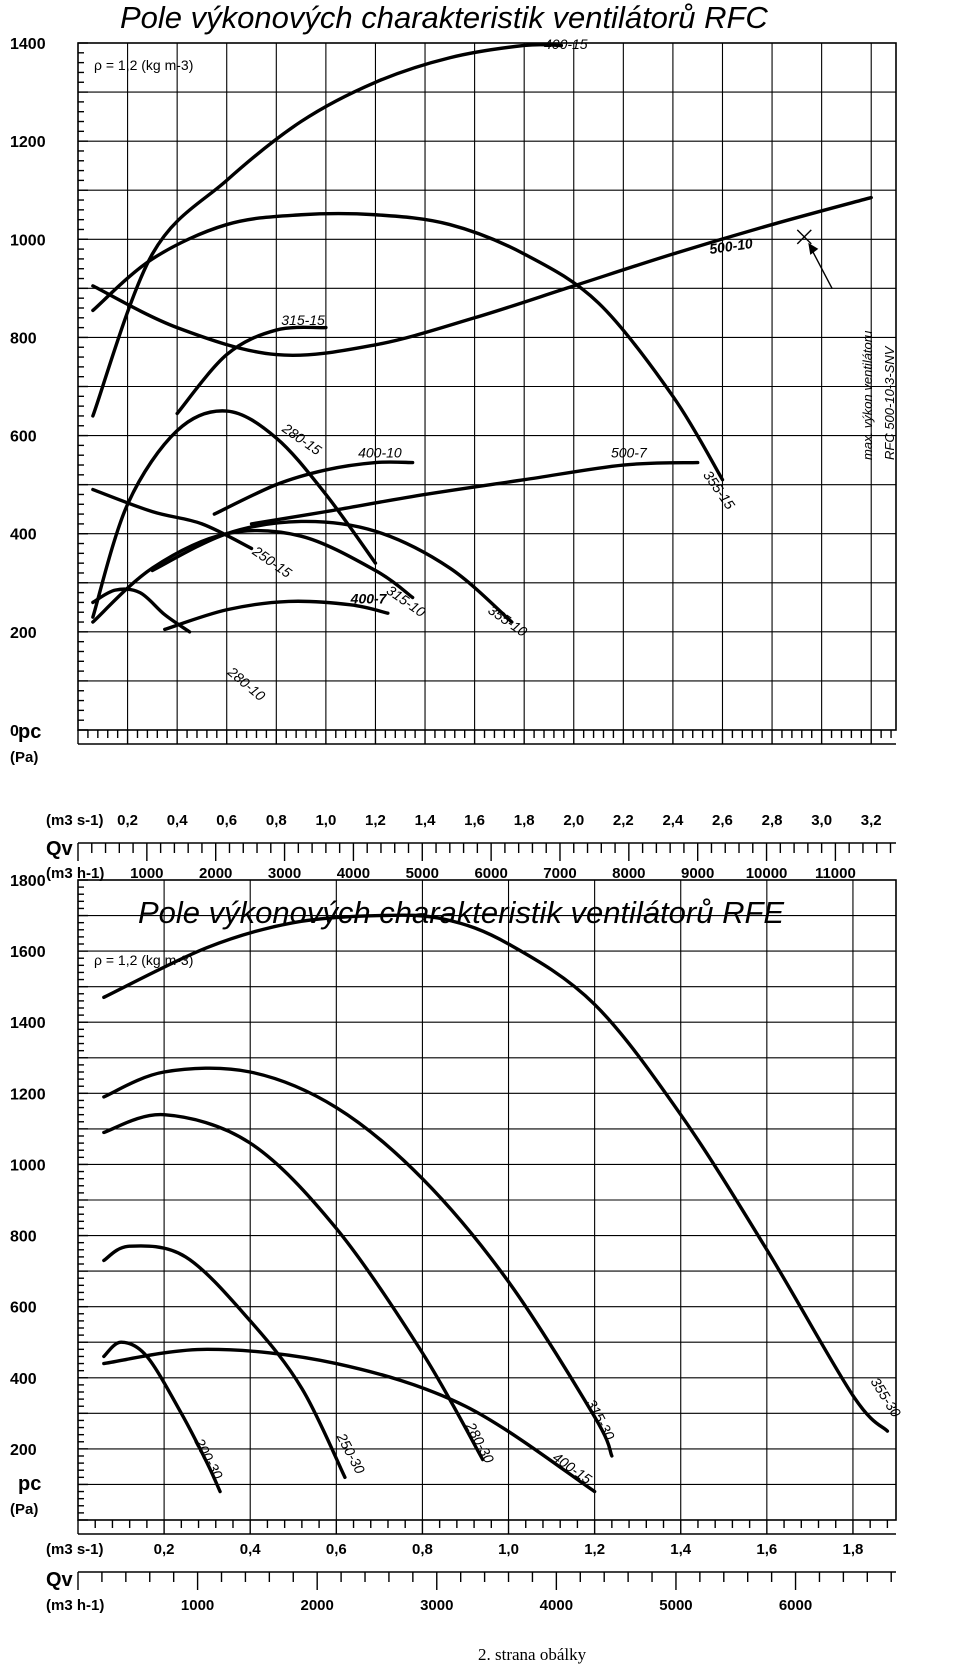  Describe the element at coordinates (804, 237) in the screenshot. I see `max-point-cross` at that location.